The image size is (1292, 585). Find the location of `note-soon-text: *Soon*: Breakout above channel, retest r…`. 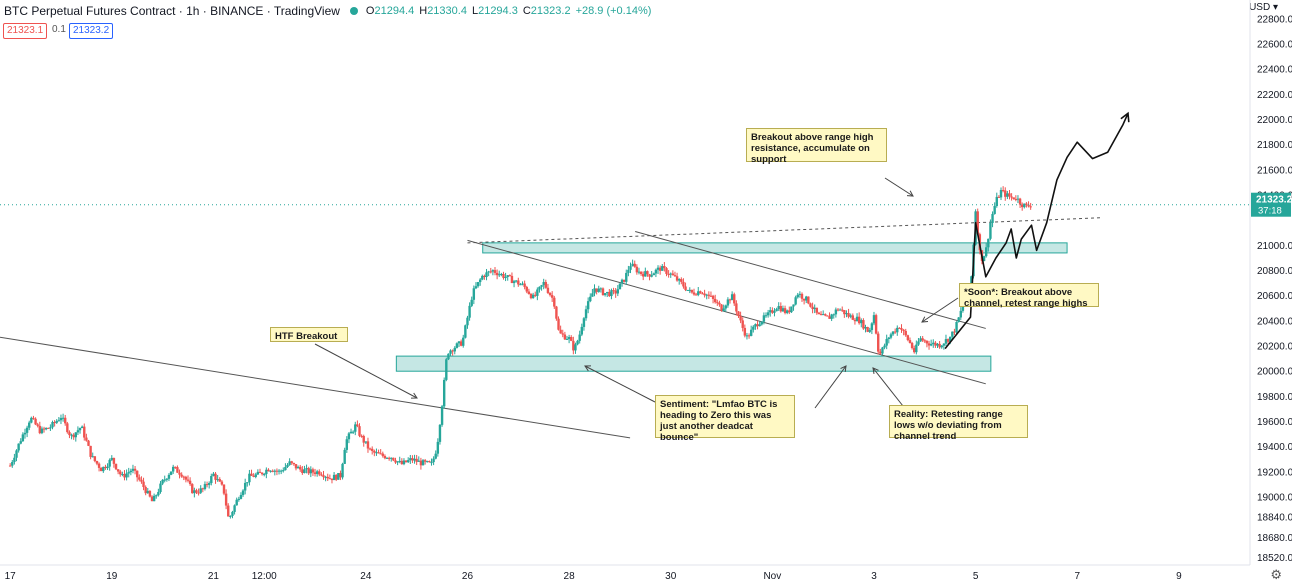

note-soon-text: *Soon*: Breakout above channel, retest r… is located at coordinates (1026, 298).